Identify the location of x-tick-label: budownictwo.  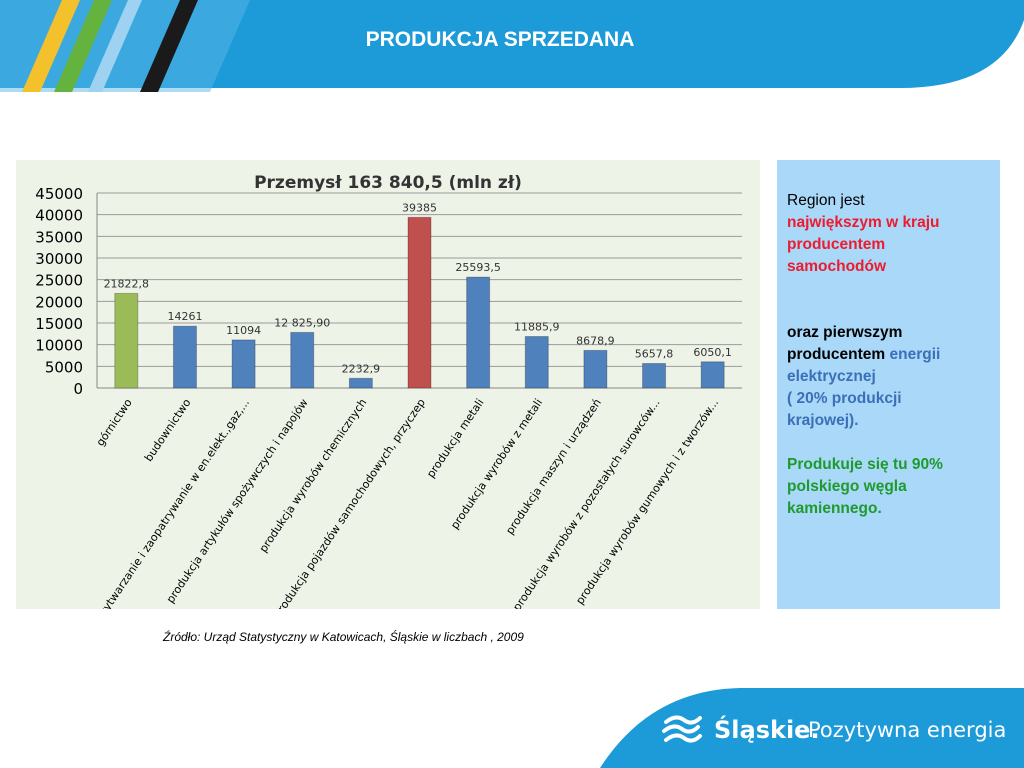
(168, 430).